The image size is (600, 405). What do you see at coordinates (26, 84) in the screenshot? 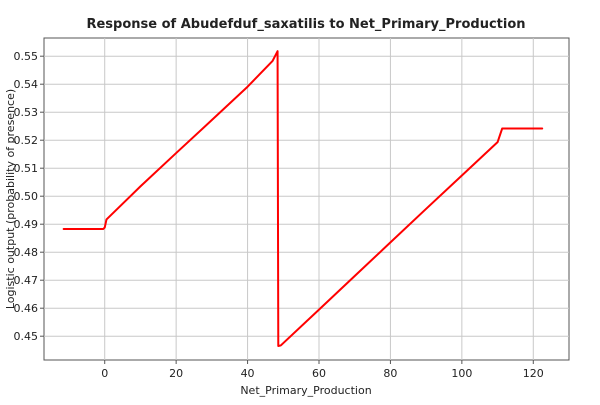
I see `y-tick-label: 0.54` at bounding box center [26, 84].